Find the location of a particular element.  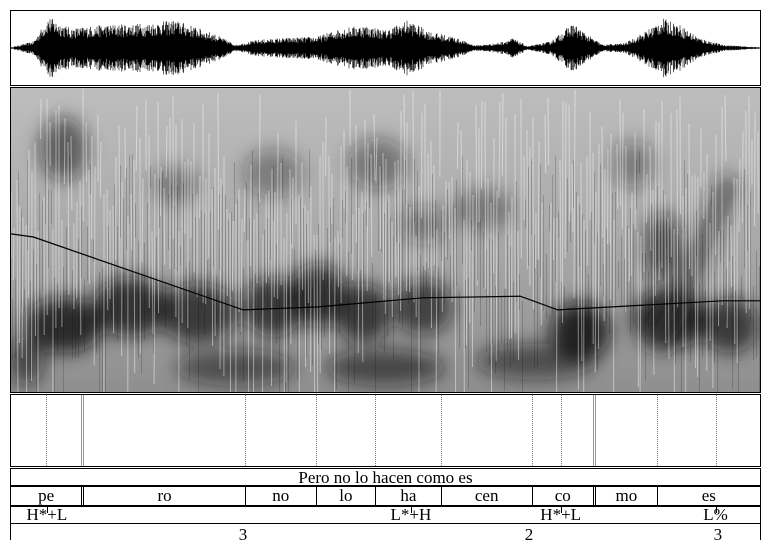

syllable-interval: cen is located at coordinates (486, 496).